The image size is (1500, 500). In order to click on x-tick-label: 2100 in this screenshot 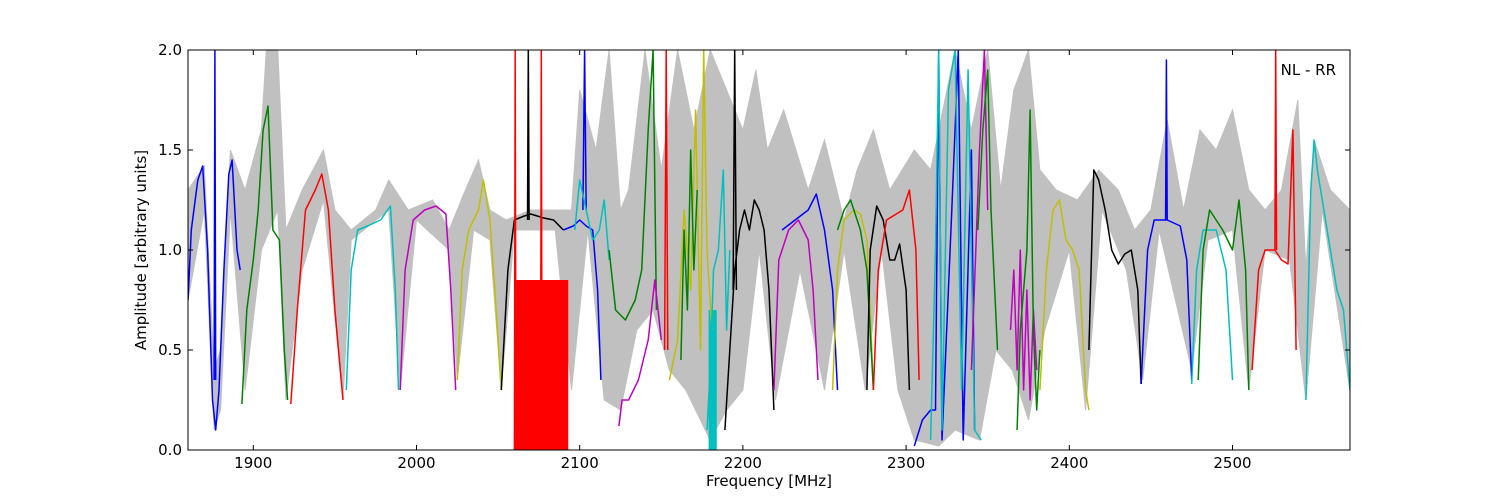, I will do `click(580, 463)`.